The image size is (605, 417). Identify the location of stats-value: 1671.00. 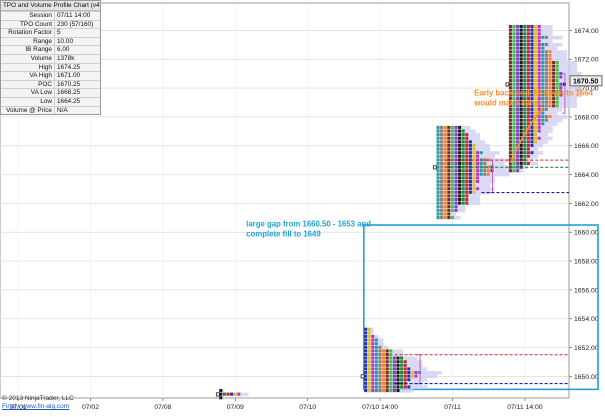
(77, 76).